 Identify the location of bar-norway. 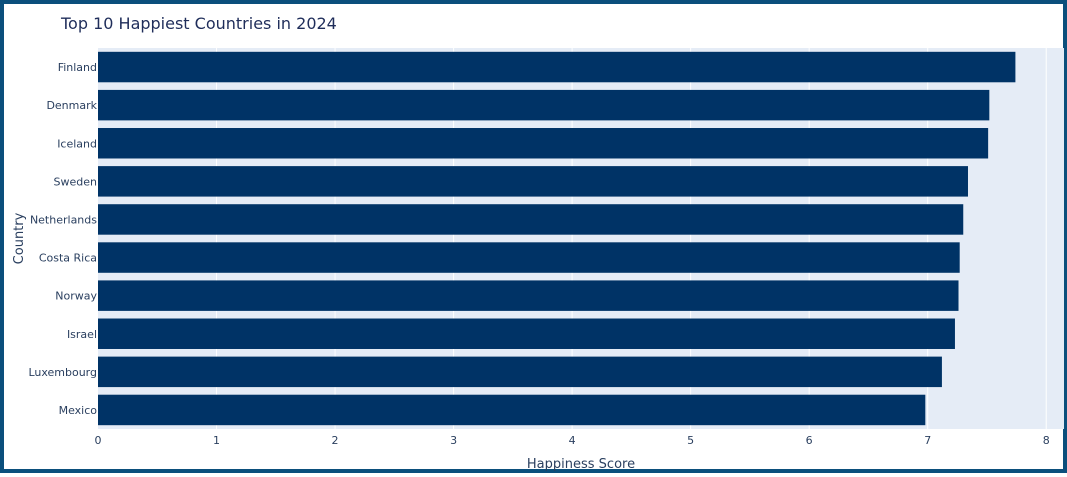
(528, 295).